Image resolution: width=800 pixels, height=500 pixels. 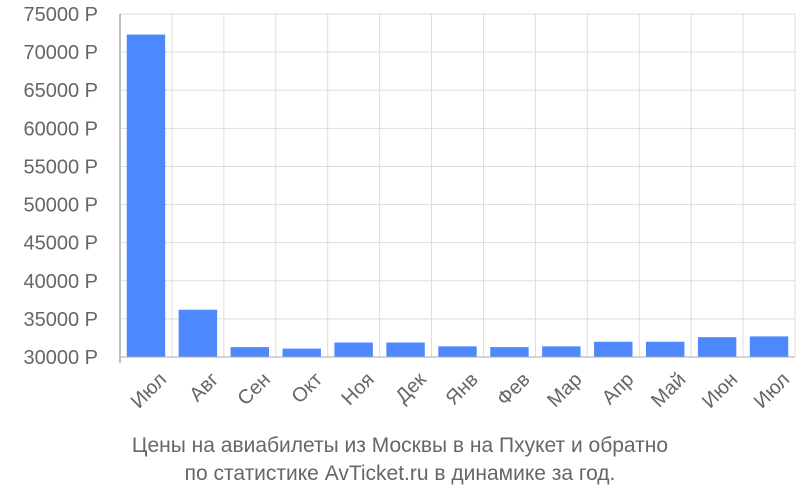 What do you see at coordinates (411, 387) in the screenshot?
I see `x-tick-label: Дек` at bounding box center [411, 387].